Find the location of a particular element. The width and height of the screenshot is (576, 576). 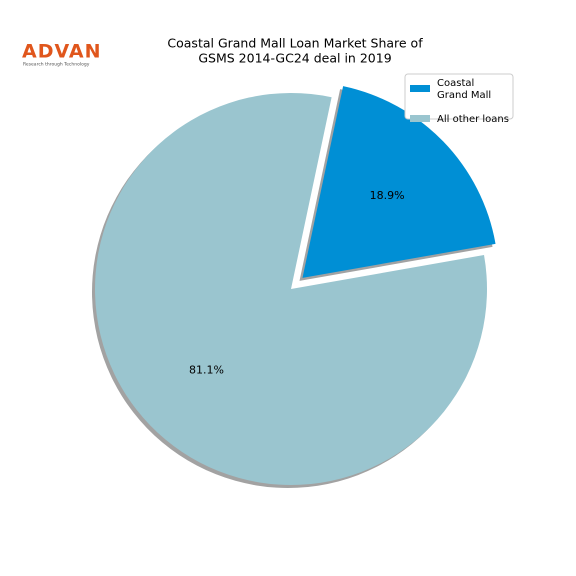

legend-box is located at coordinates (459, 96).